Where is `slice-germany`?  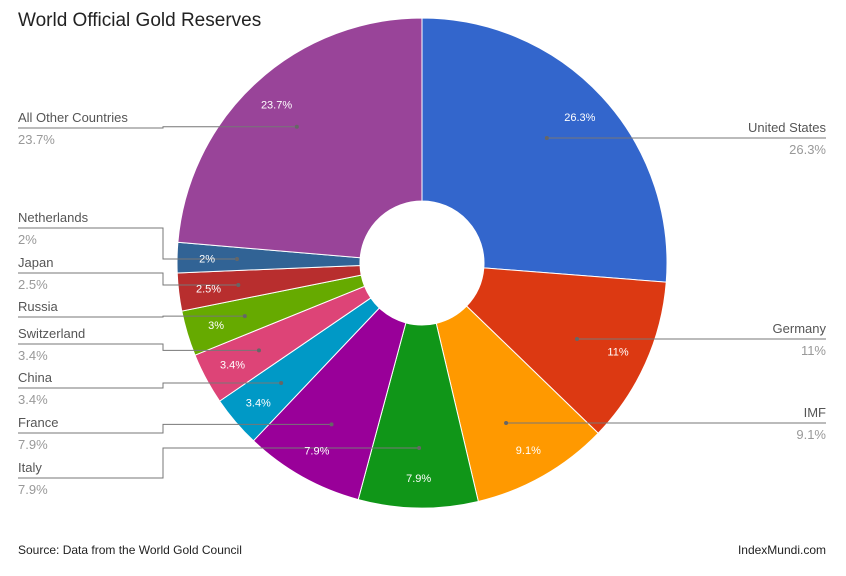
slice-germany is located at coordinates (566, 350).